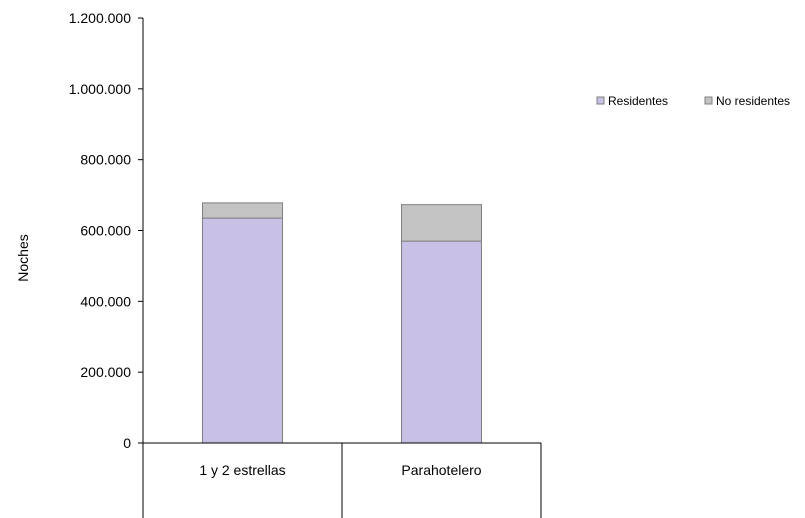  Describe the element at coordinates (242, 470) in the screenshot. I see `x-category-label: 1 y 2 estrellas` at that location.